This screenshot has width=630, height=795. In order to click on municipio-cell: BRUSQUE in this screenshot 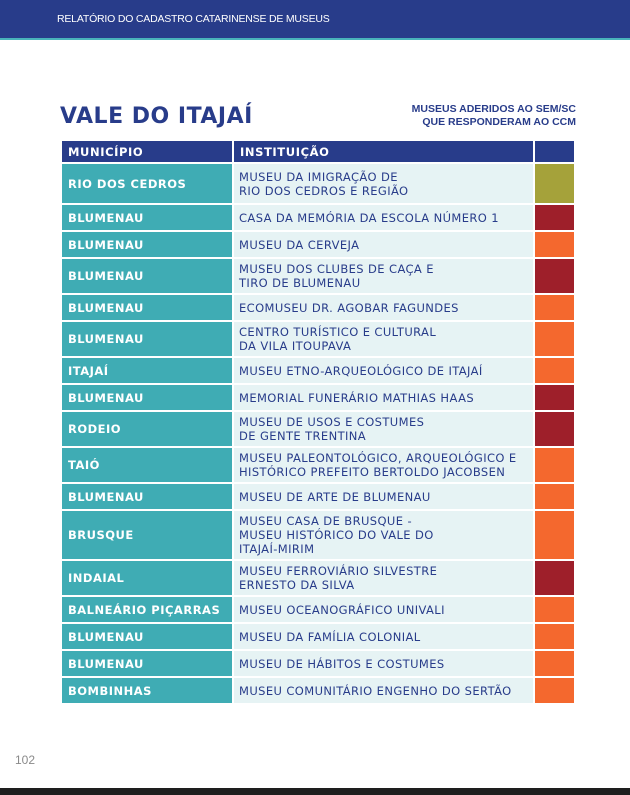, I will do `click(147, 535)`.